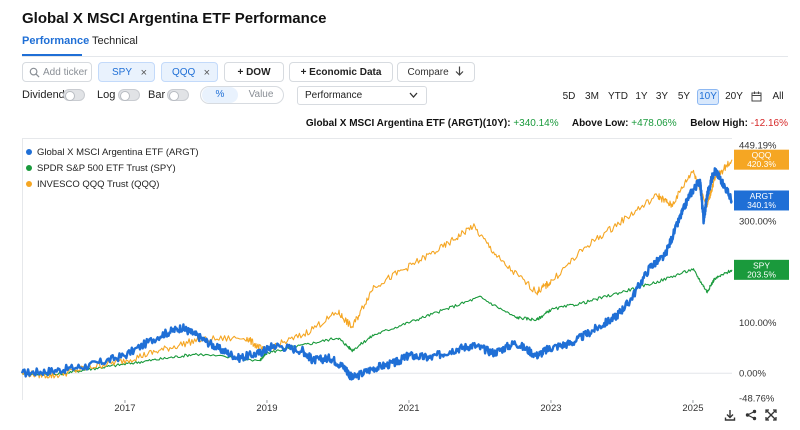 This screenshot has height=430, width=800. Describe the element at coordinates (654, 123) in the screenshot. I see `above-low-value: +478.06%` at that location.